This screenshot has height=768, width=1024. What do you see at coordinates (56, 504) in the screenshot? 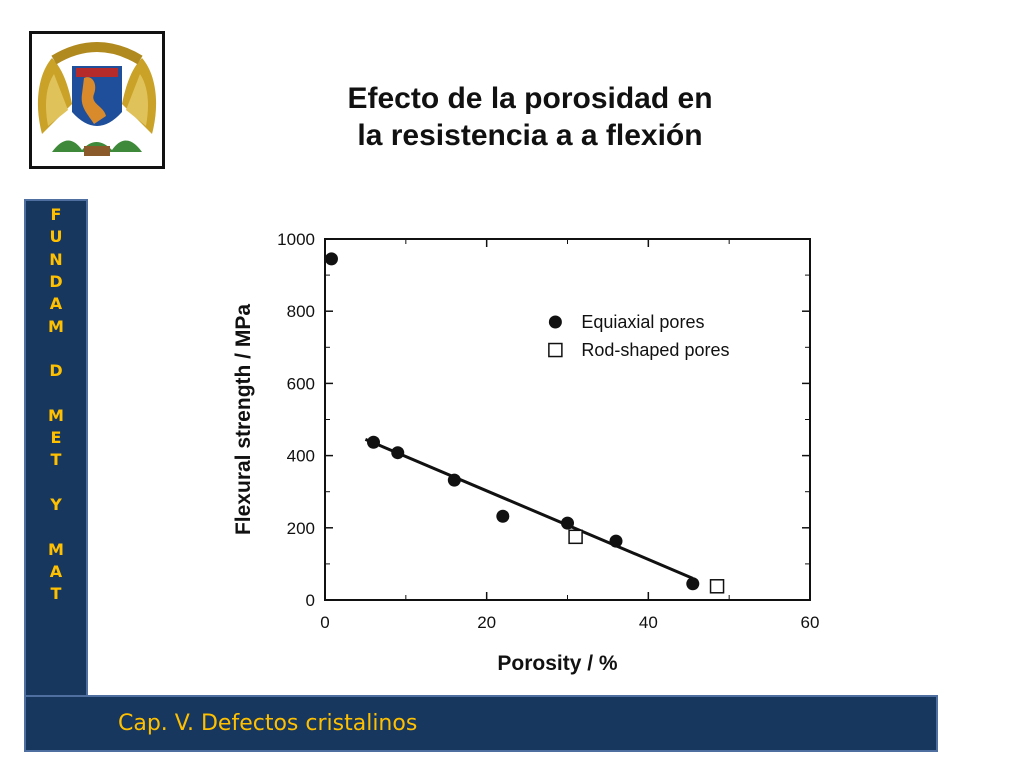
I see `sidebar-letter: Y` at bounding box center [56, 504].